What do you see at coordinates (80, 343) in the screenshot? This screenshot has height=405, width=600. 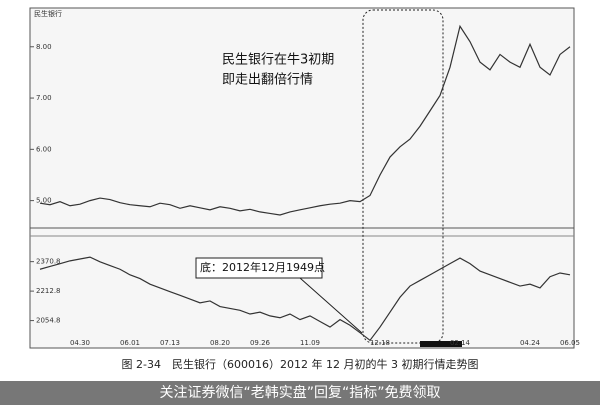 I see `x-tick-label: 04.30` at bounding box center [80, 343].